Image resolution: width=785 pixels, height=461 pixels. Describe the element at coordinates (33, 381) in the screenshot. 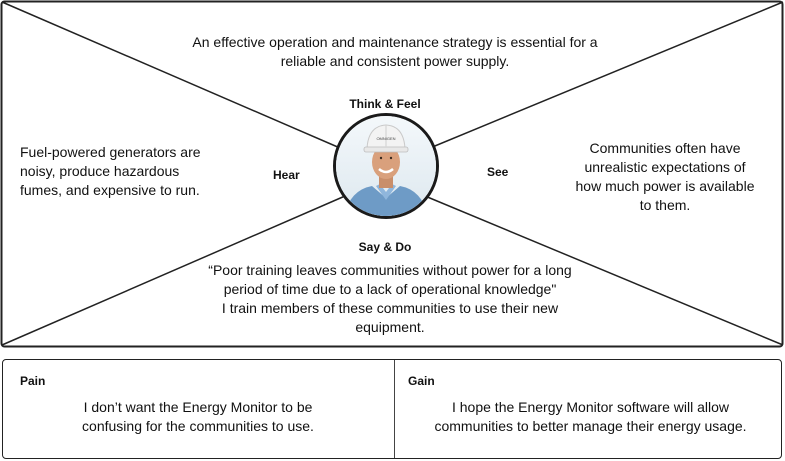

I see `pain-label: Pain` at that location.